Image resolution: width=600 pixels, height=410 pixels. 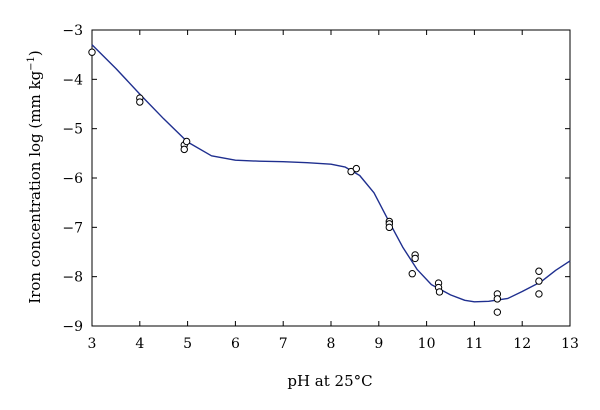 I want to click on y-tick-label: −6, so click(x=72, y=179).